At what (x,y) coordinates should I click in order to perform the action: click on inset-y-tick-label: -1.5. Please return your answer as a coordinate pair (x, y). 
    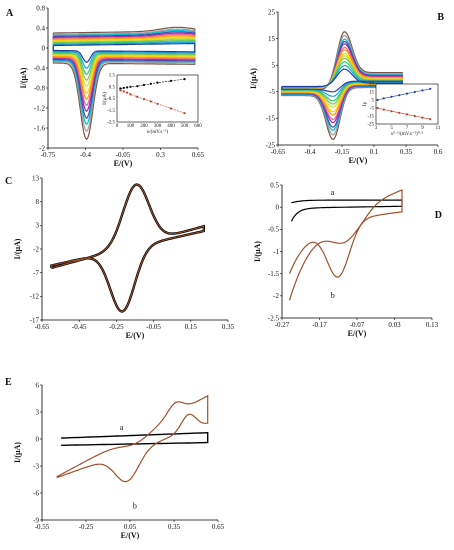
    Looking at the image, I should click on (111, 111).